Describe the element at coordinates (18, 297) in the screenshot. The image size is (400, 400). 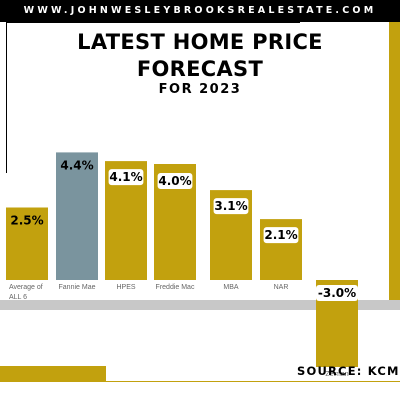
I see `category-label: ALL 6` at that location.